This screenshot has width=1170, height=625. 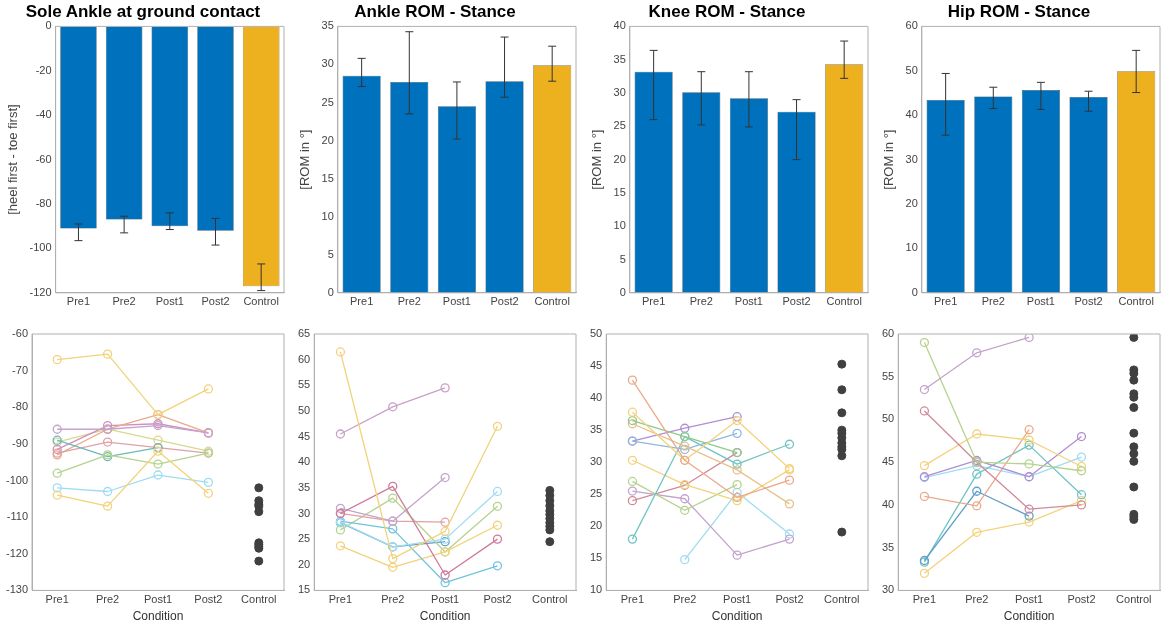 I want to click on y-tick-label: -130, so click(x=17, y=589).